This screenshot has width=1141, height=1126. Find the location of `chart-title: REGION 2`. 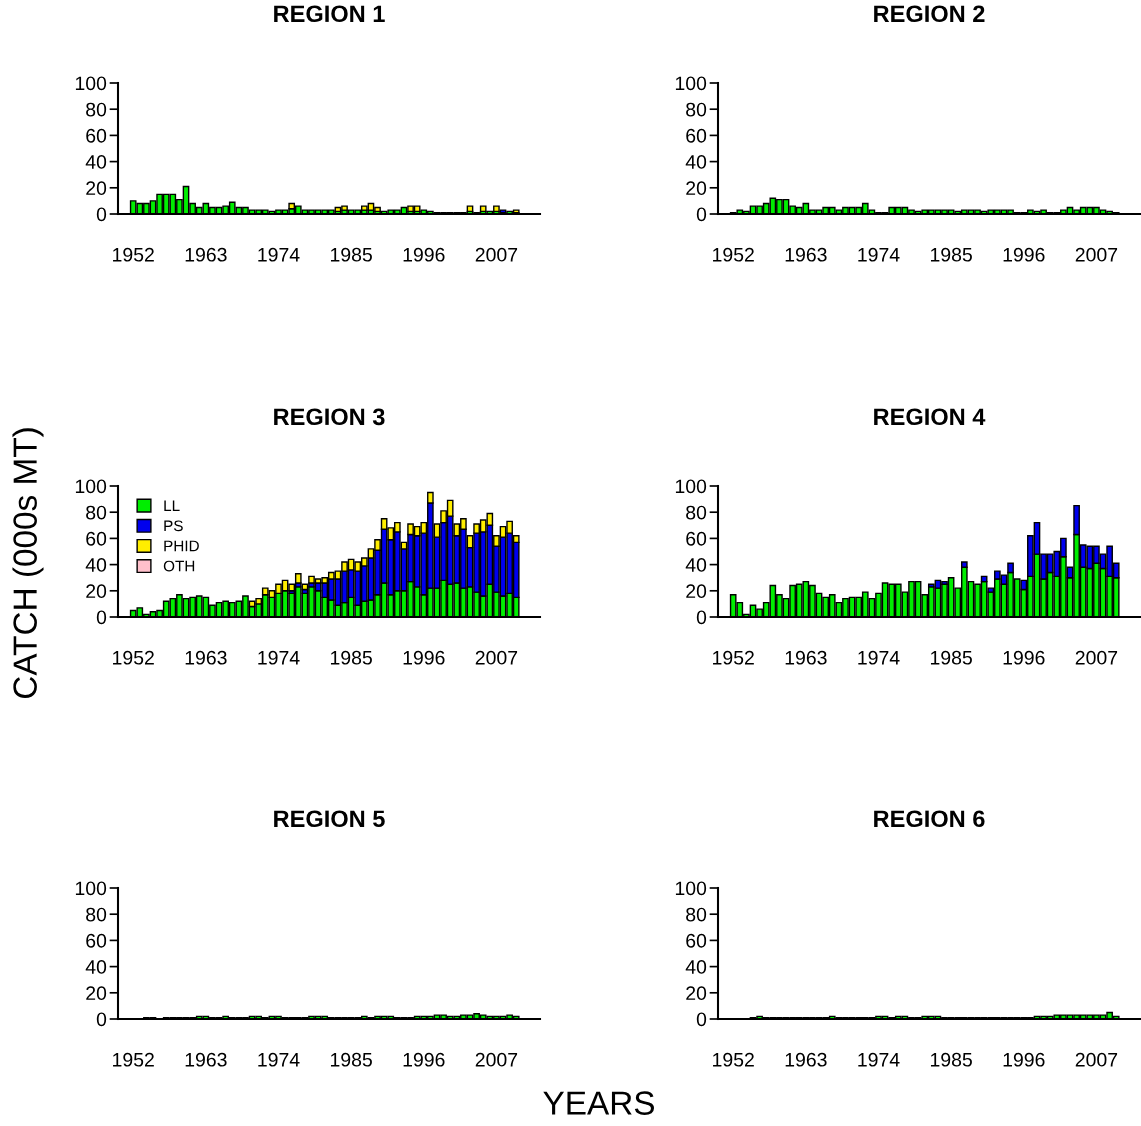

chart-title: REGION 2 is located at coordinates (929, 14).